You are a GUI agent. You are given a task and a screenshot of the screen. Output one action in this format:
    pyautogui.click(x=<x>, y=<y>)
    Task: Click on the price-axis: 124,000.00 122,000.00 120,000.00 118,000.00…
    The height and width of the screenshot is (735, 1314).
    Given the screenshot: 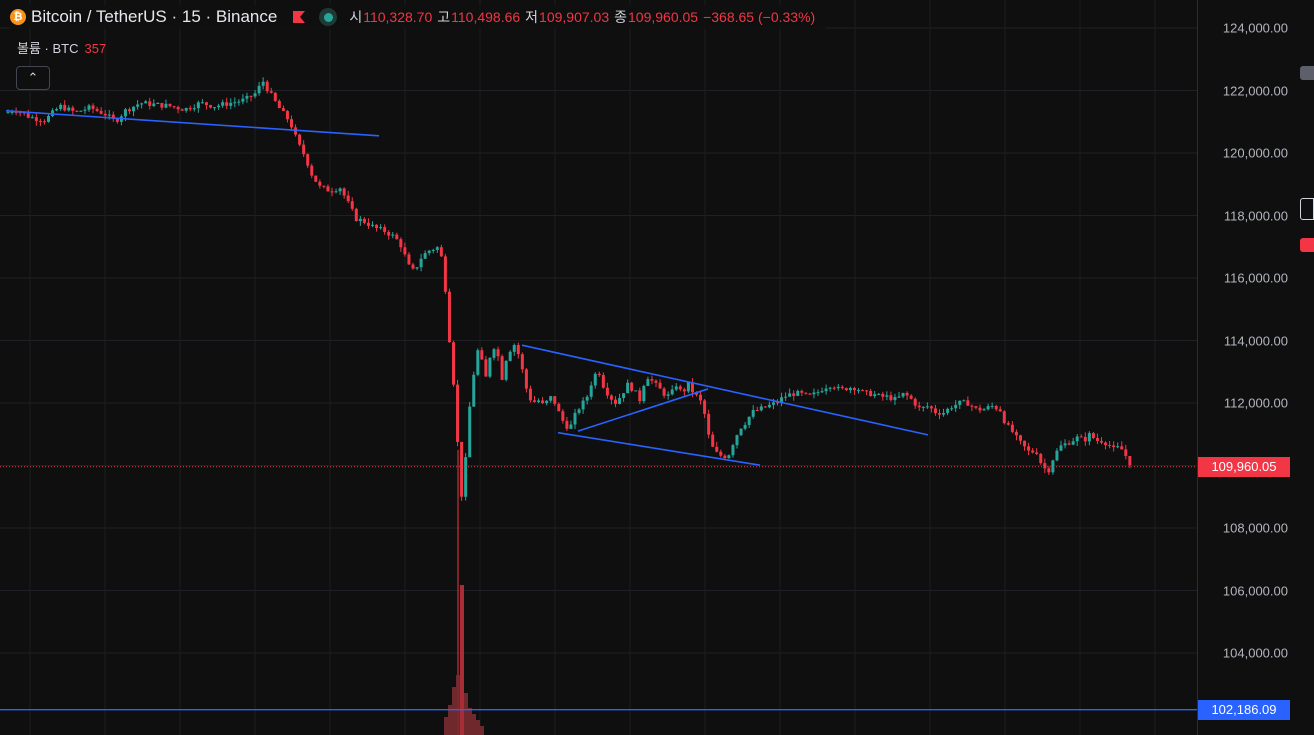 What is the action you would take?
    pyautogui.click(x=1255, y=367)
    